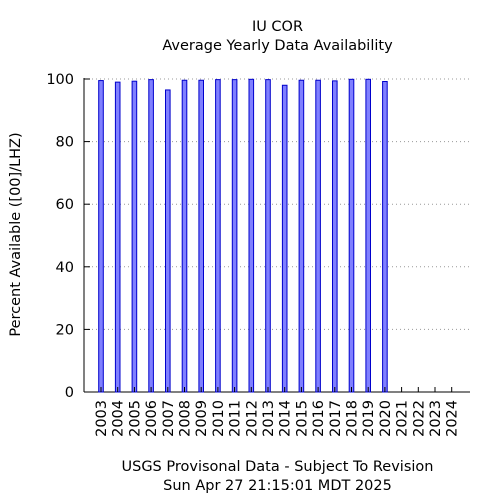 The height and width of the screenshot is (500, 500). Describe the element at coordinates (369, 418) in the screenshot. I see `x-tick-label: 2019` at that location.